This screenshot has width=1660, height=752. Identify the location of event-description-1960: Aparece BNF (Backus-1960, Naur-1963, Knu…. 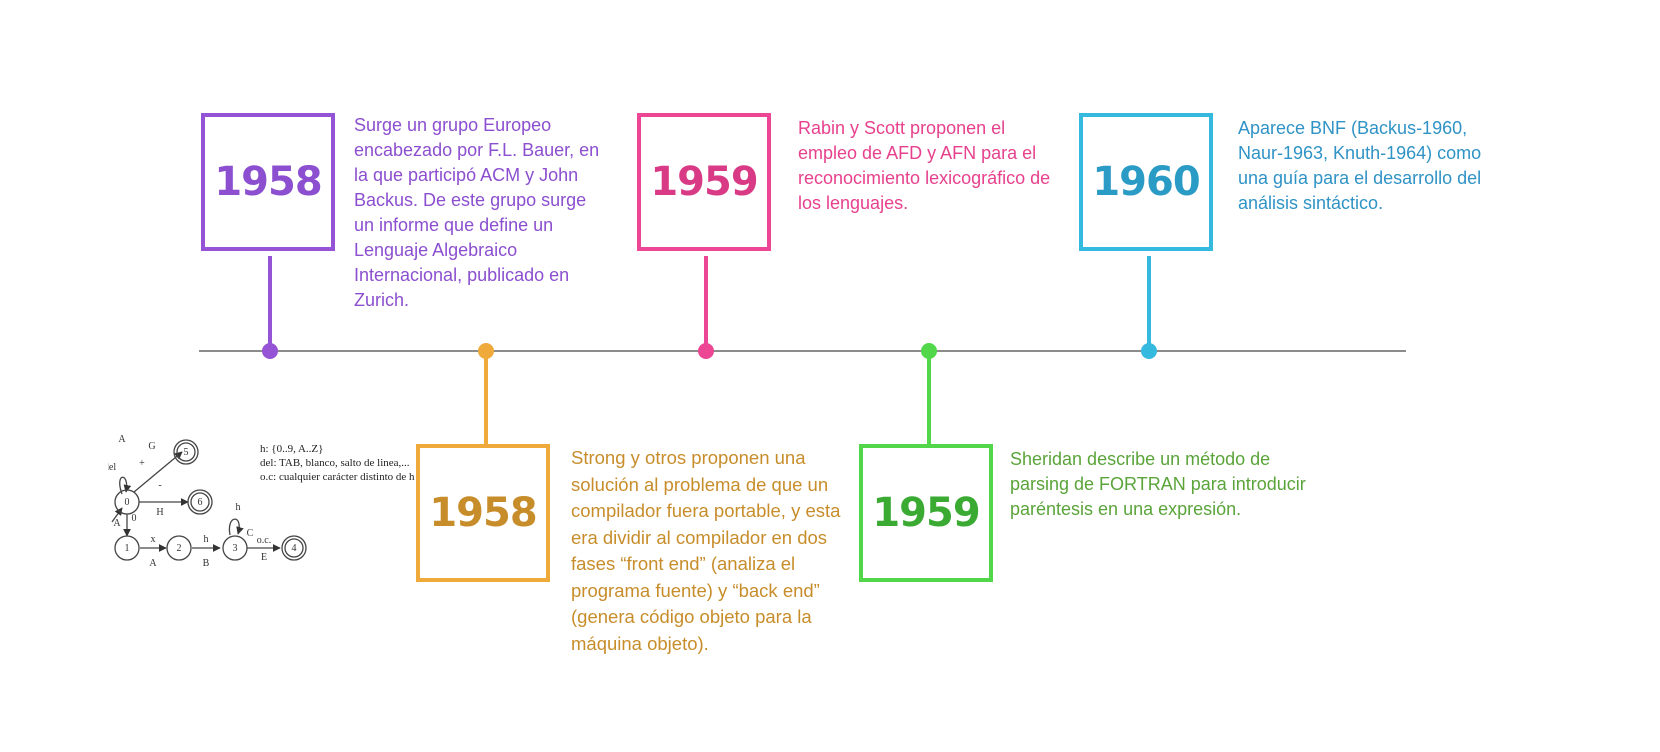
(1360, 165).